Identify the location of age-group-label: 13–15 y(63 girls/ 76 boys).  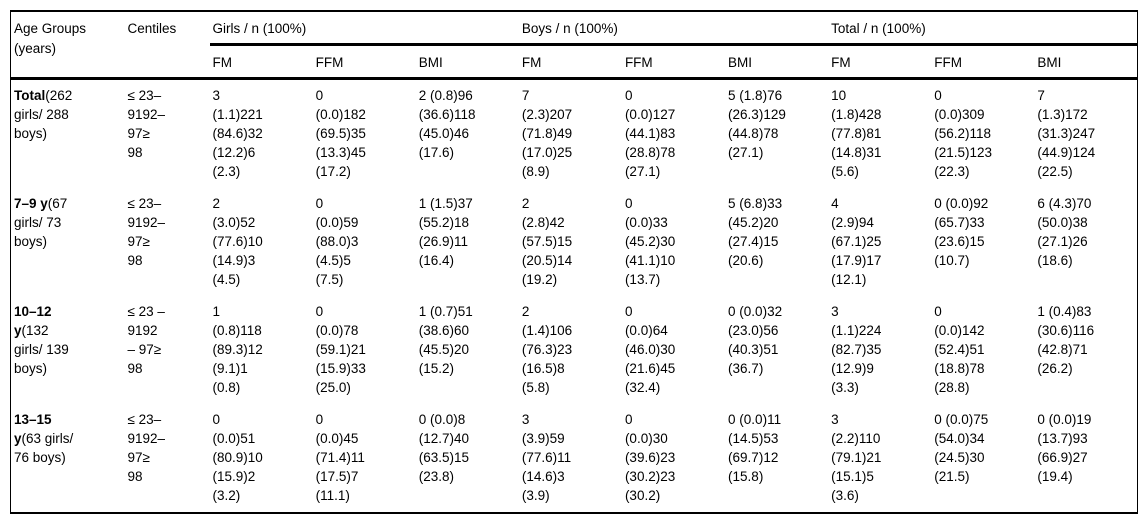
(68, 458).